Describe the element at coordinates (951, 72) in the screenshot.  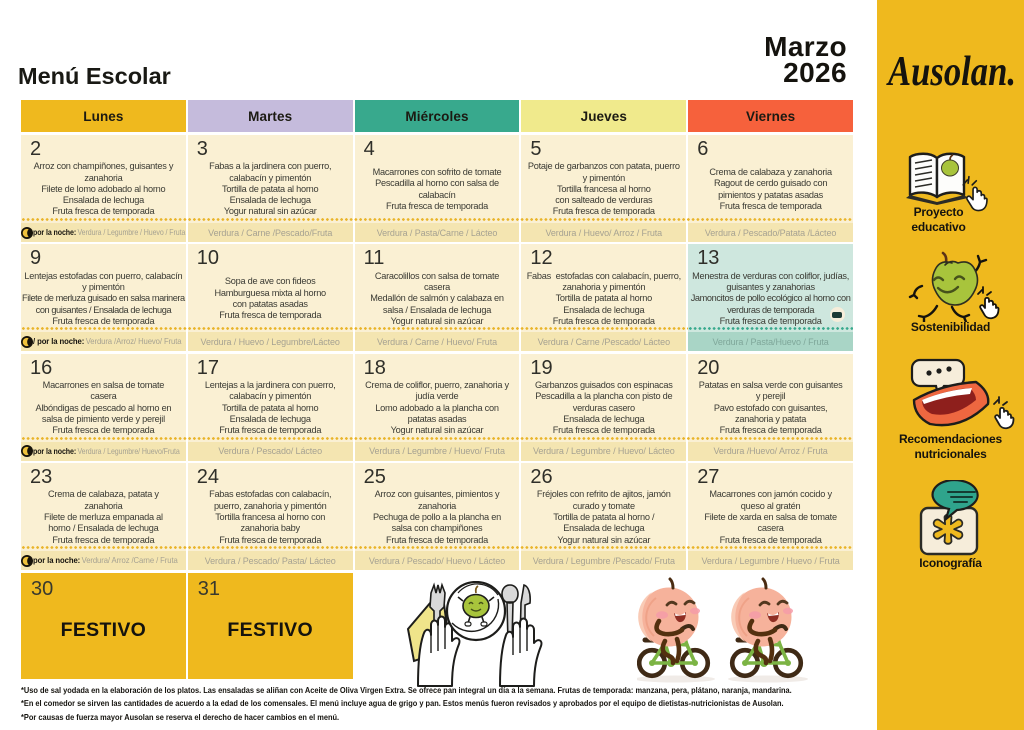
I see `svg-text: Ausolan.` at that location.